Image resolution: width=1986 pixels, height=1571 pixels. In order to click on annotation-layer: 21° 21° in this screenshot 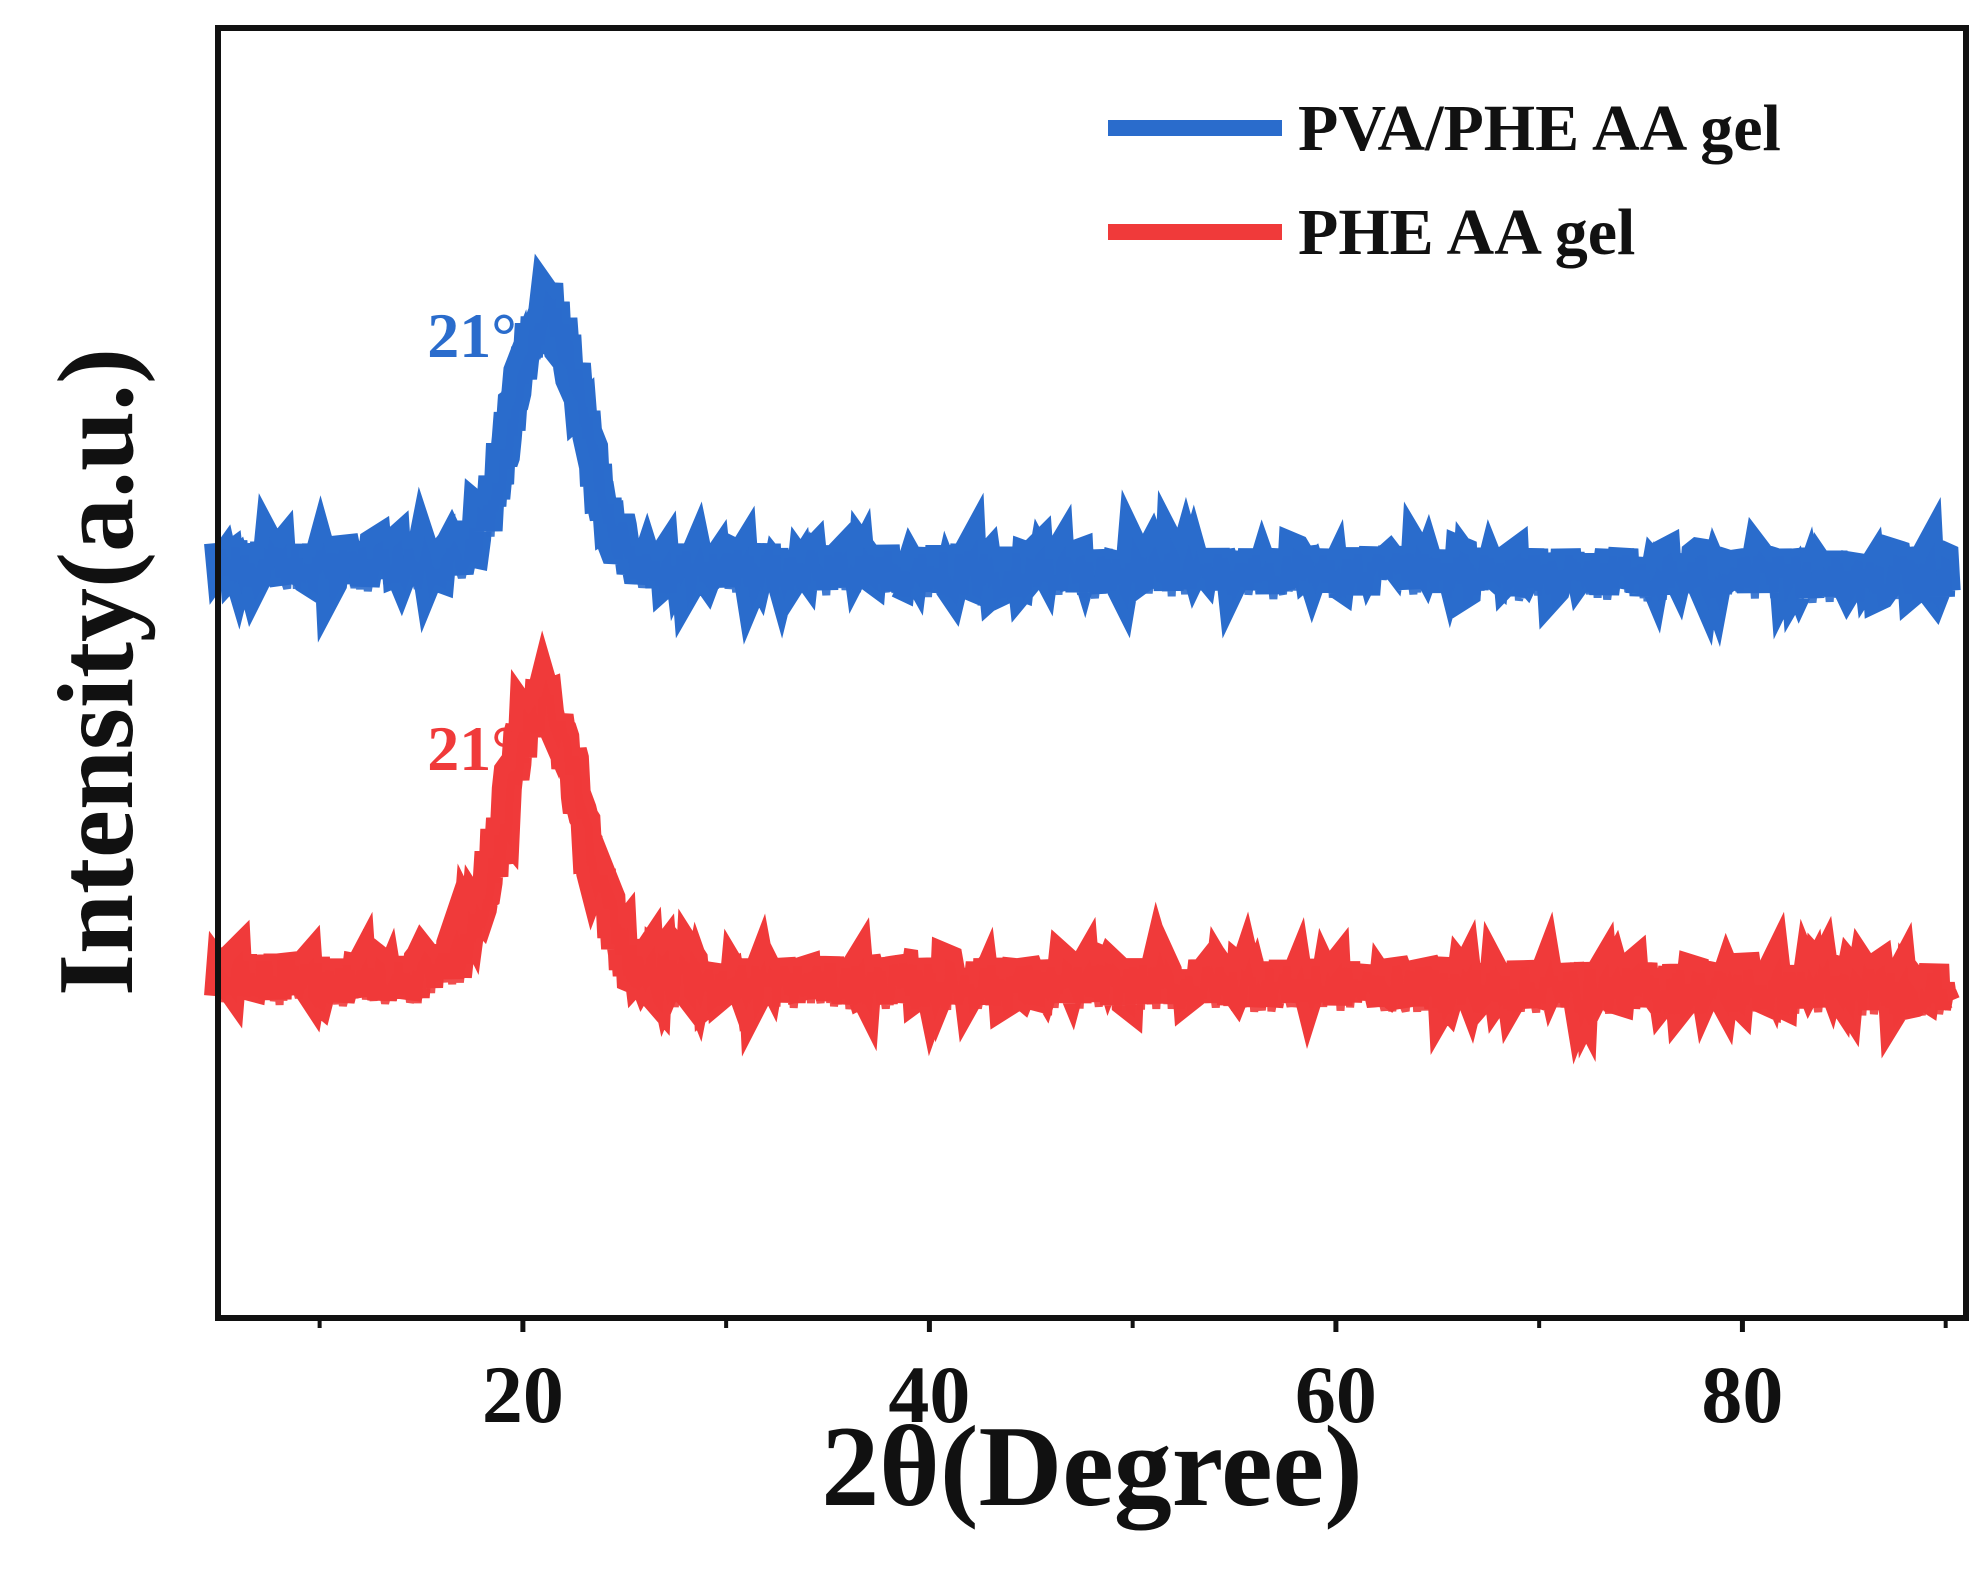, I will do `click(472, 542)`.